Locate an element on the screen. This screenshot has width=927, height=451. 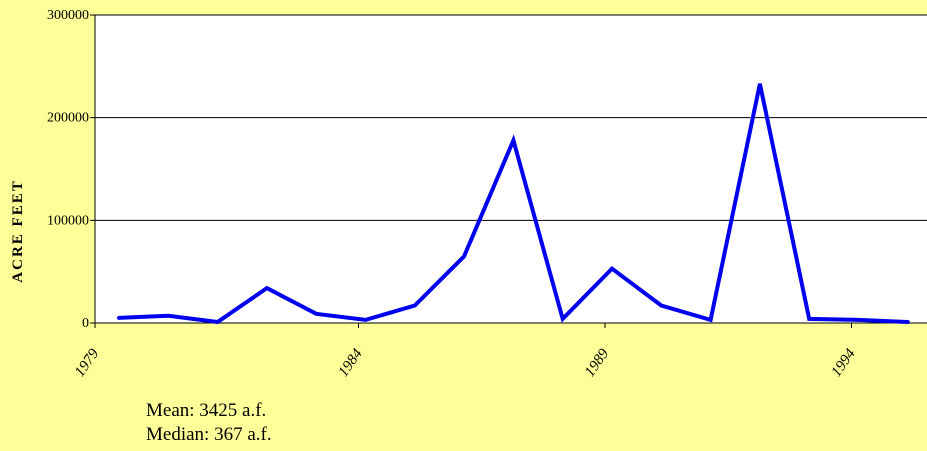
y-tick-label: 300000 is located at coordinates (68, 15).